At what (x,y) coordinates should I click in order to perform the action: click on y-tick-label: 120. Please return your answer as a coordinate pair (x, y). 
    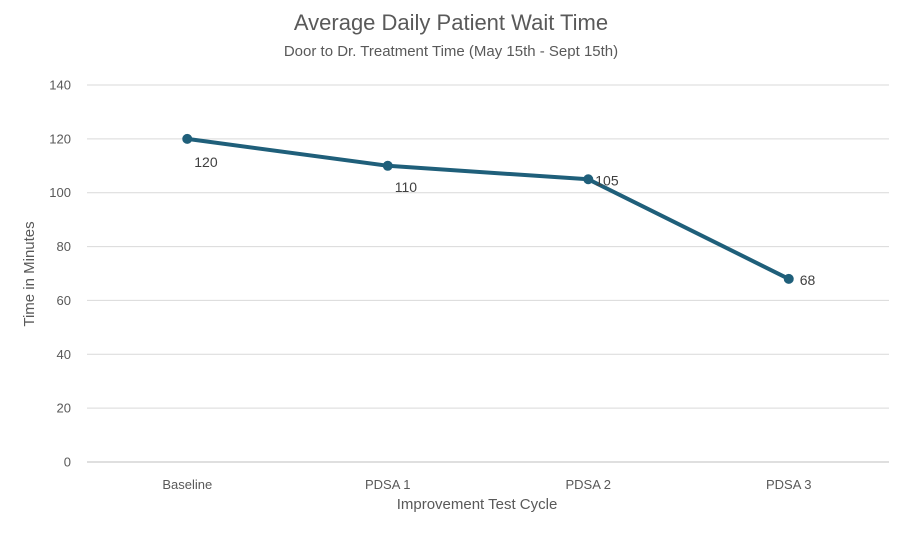
    Looking at the image, I should click on (60, 138).